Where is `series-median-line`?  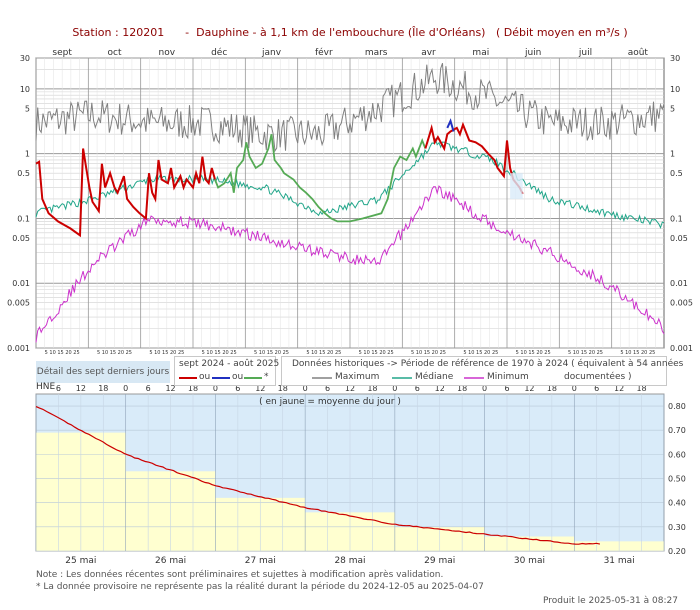
series-median-line is located at coordinates (350, 183).